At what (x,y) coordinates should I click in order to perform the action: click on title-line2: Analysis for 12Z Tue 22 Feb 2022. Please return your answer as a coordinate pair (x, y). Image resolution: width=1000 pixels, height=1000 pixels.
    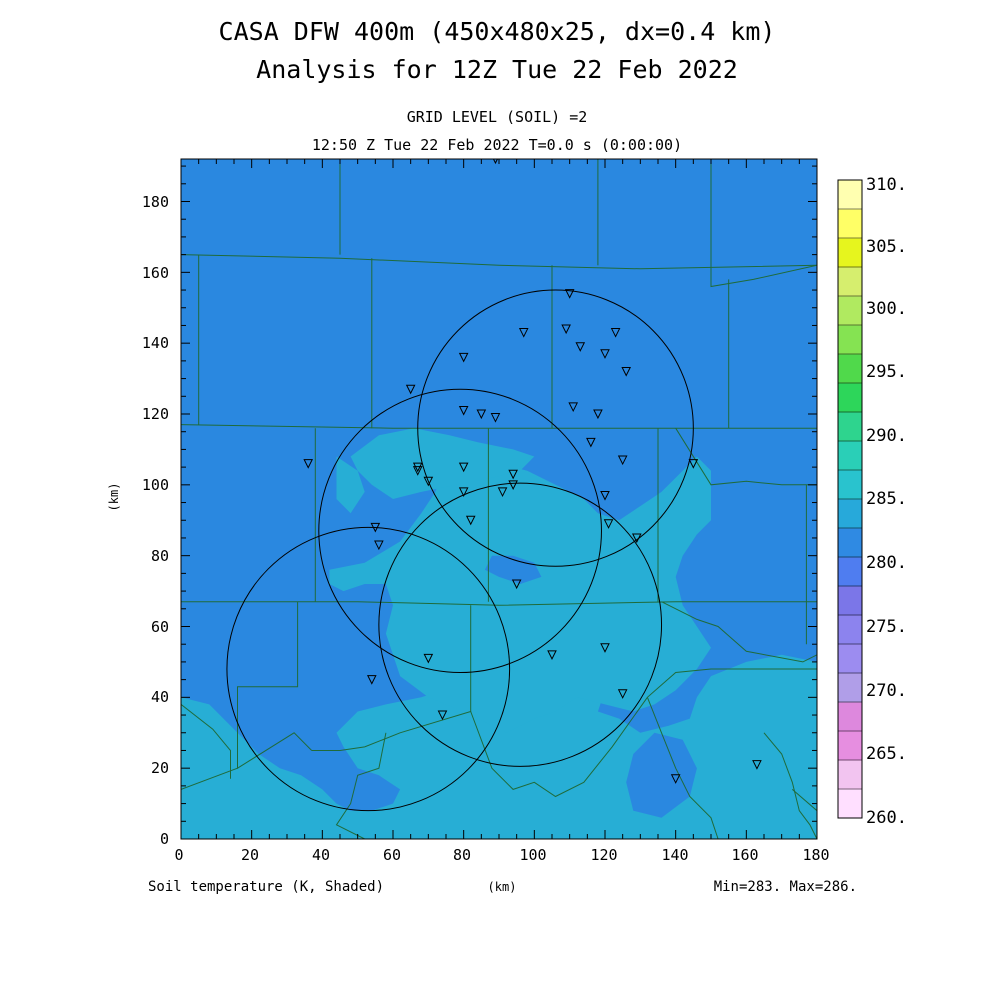
    Looking at the image, I should click on (497, 69).